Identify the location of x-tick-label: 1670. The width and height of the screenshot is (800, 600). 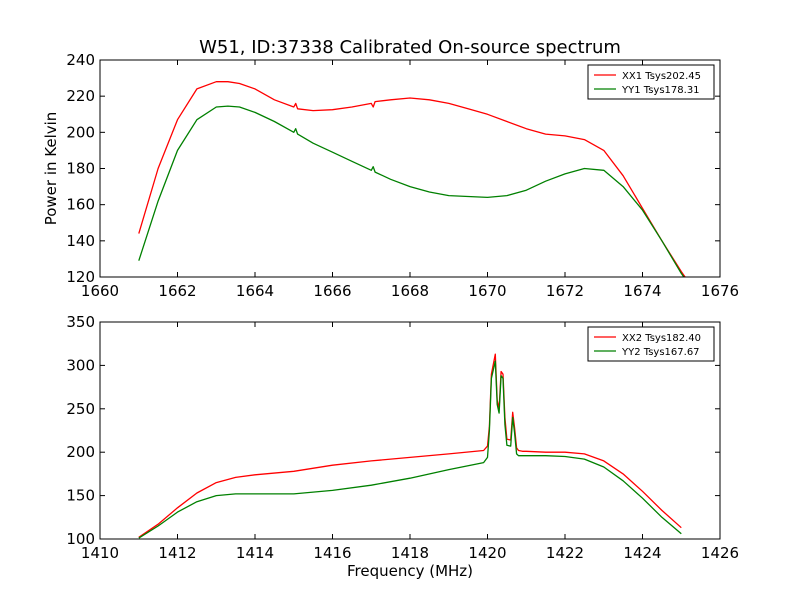
(487, 291).